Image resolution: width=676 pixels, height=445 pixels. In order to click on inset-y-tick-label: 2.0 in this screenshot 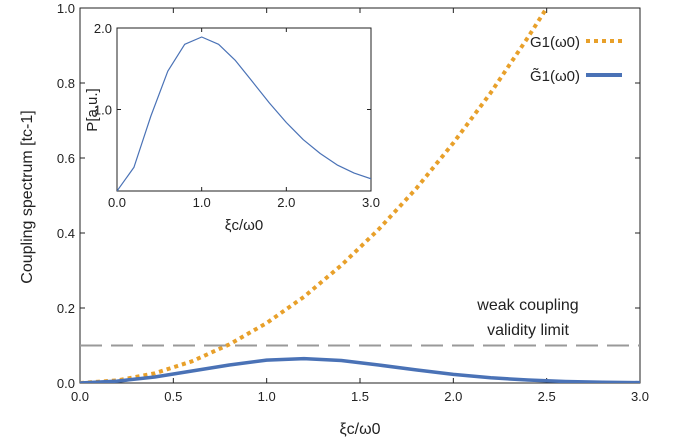, I will do `click(103, 28)`.